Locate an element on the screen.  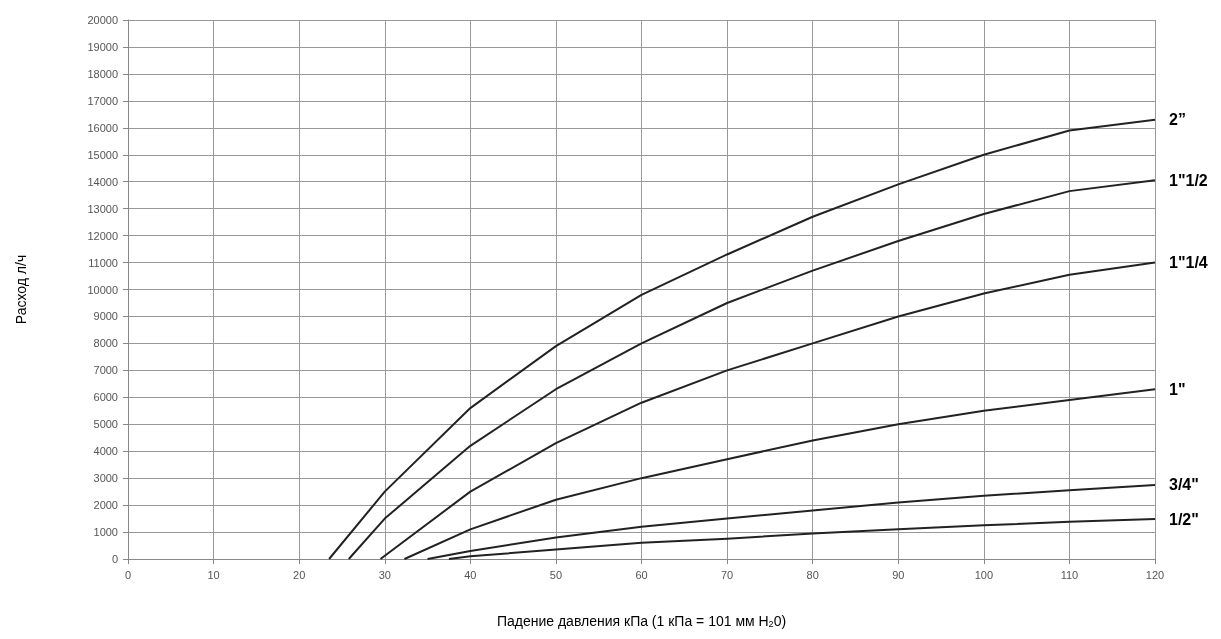
y-tick-label: 16000 is located at coordinates (102, 127).